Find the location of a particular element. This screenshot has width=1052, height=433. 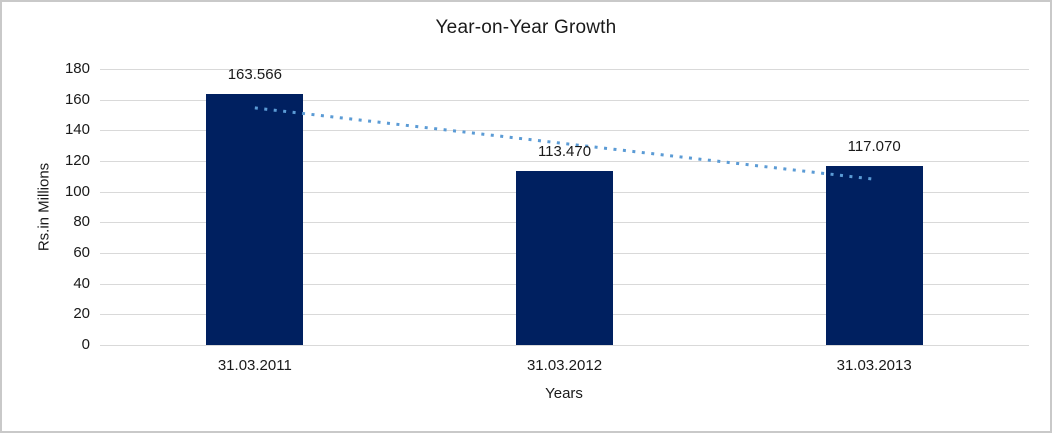

trendline is located at coordinates (564, 143).